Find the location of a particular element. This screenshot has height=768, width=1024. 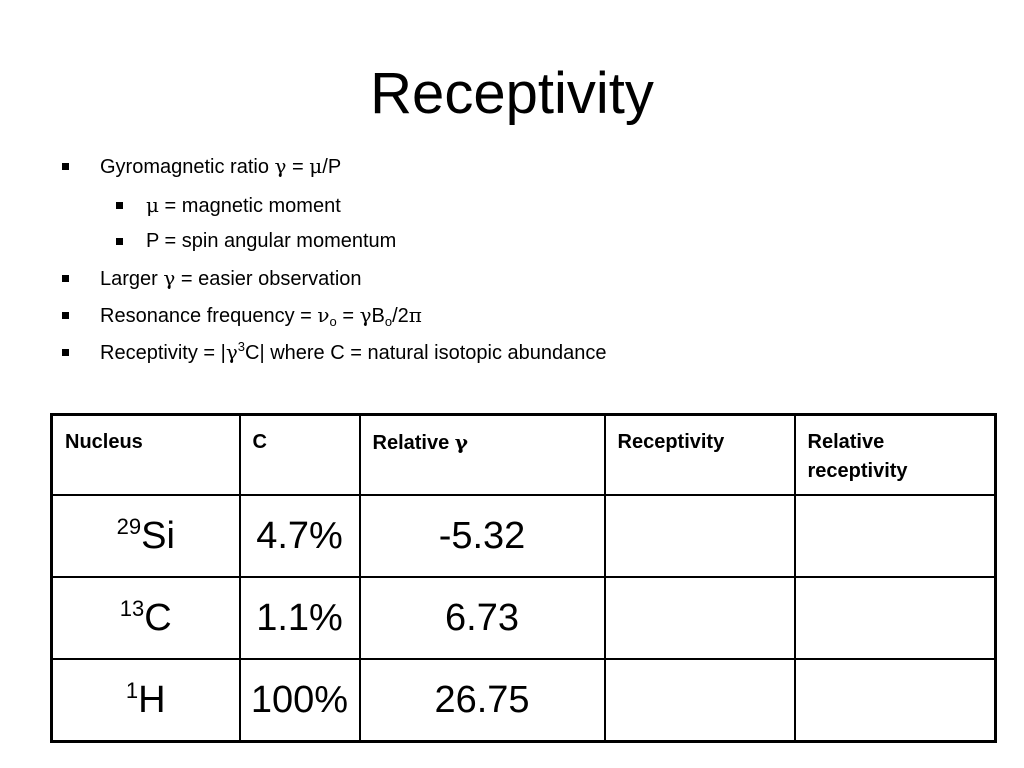

bullet-magnetic-moment: μ = magnetic moment is located at coordinates (228, 205).